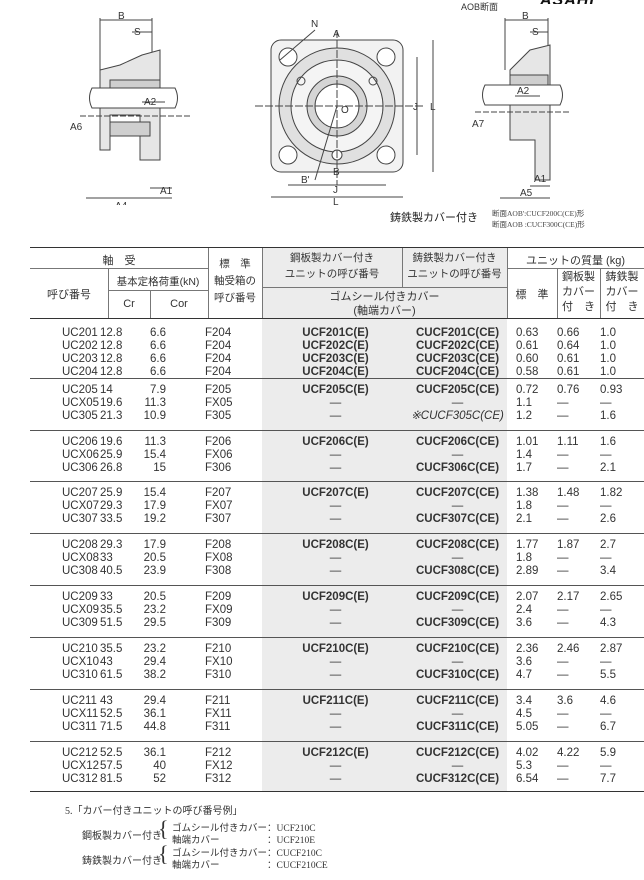 The height and width of the screenshot is (880, 644). I want to click on dim-label-j-vertical: J, so click(415, 107).